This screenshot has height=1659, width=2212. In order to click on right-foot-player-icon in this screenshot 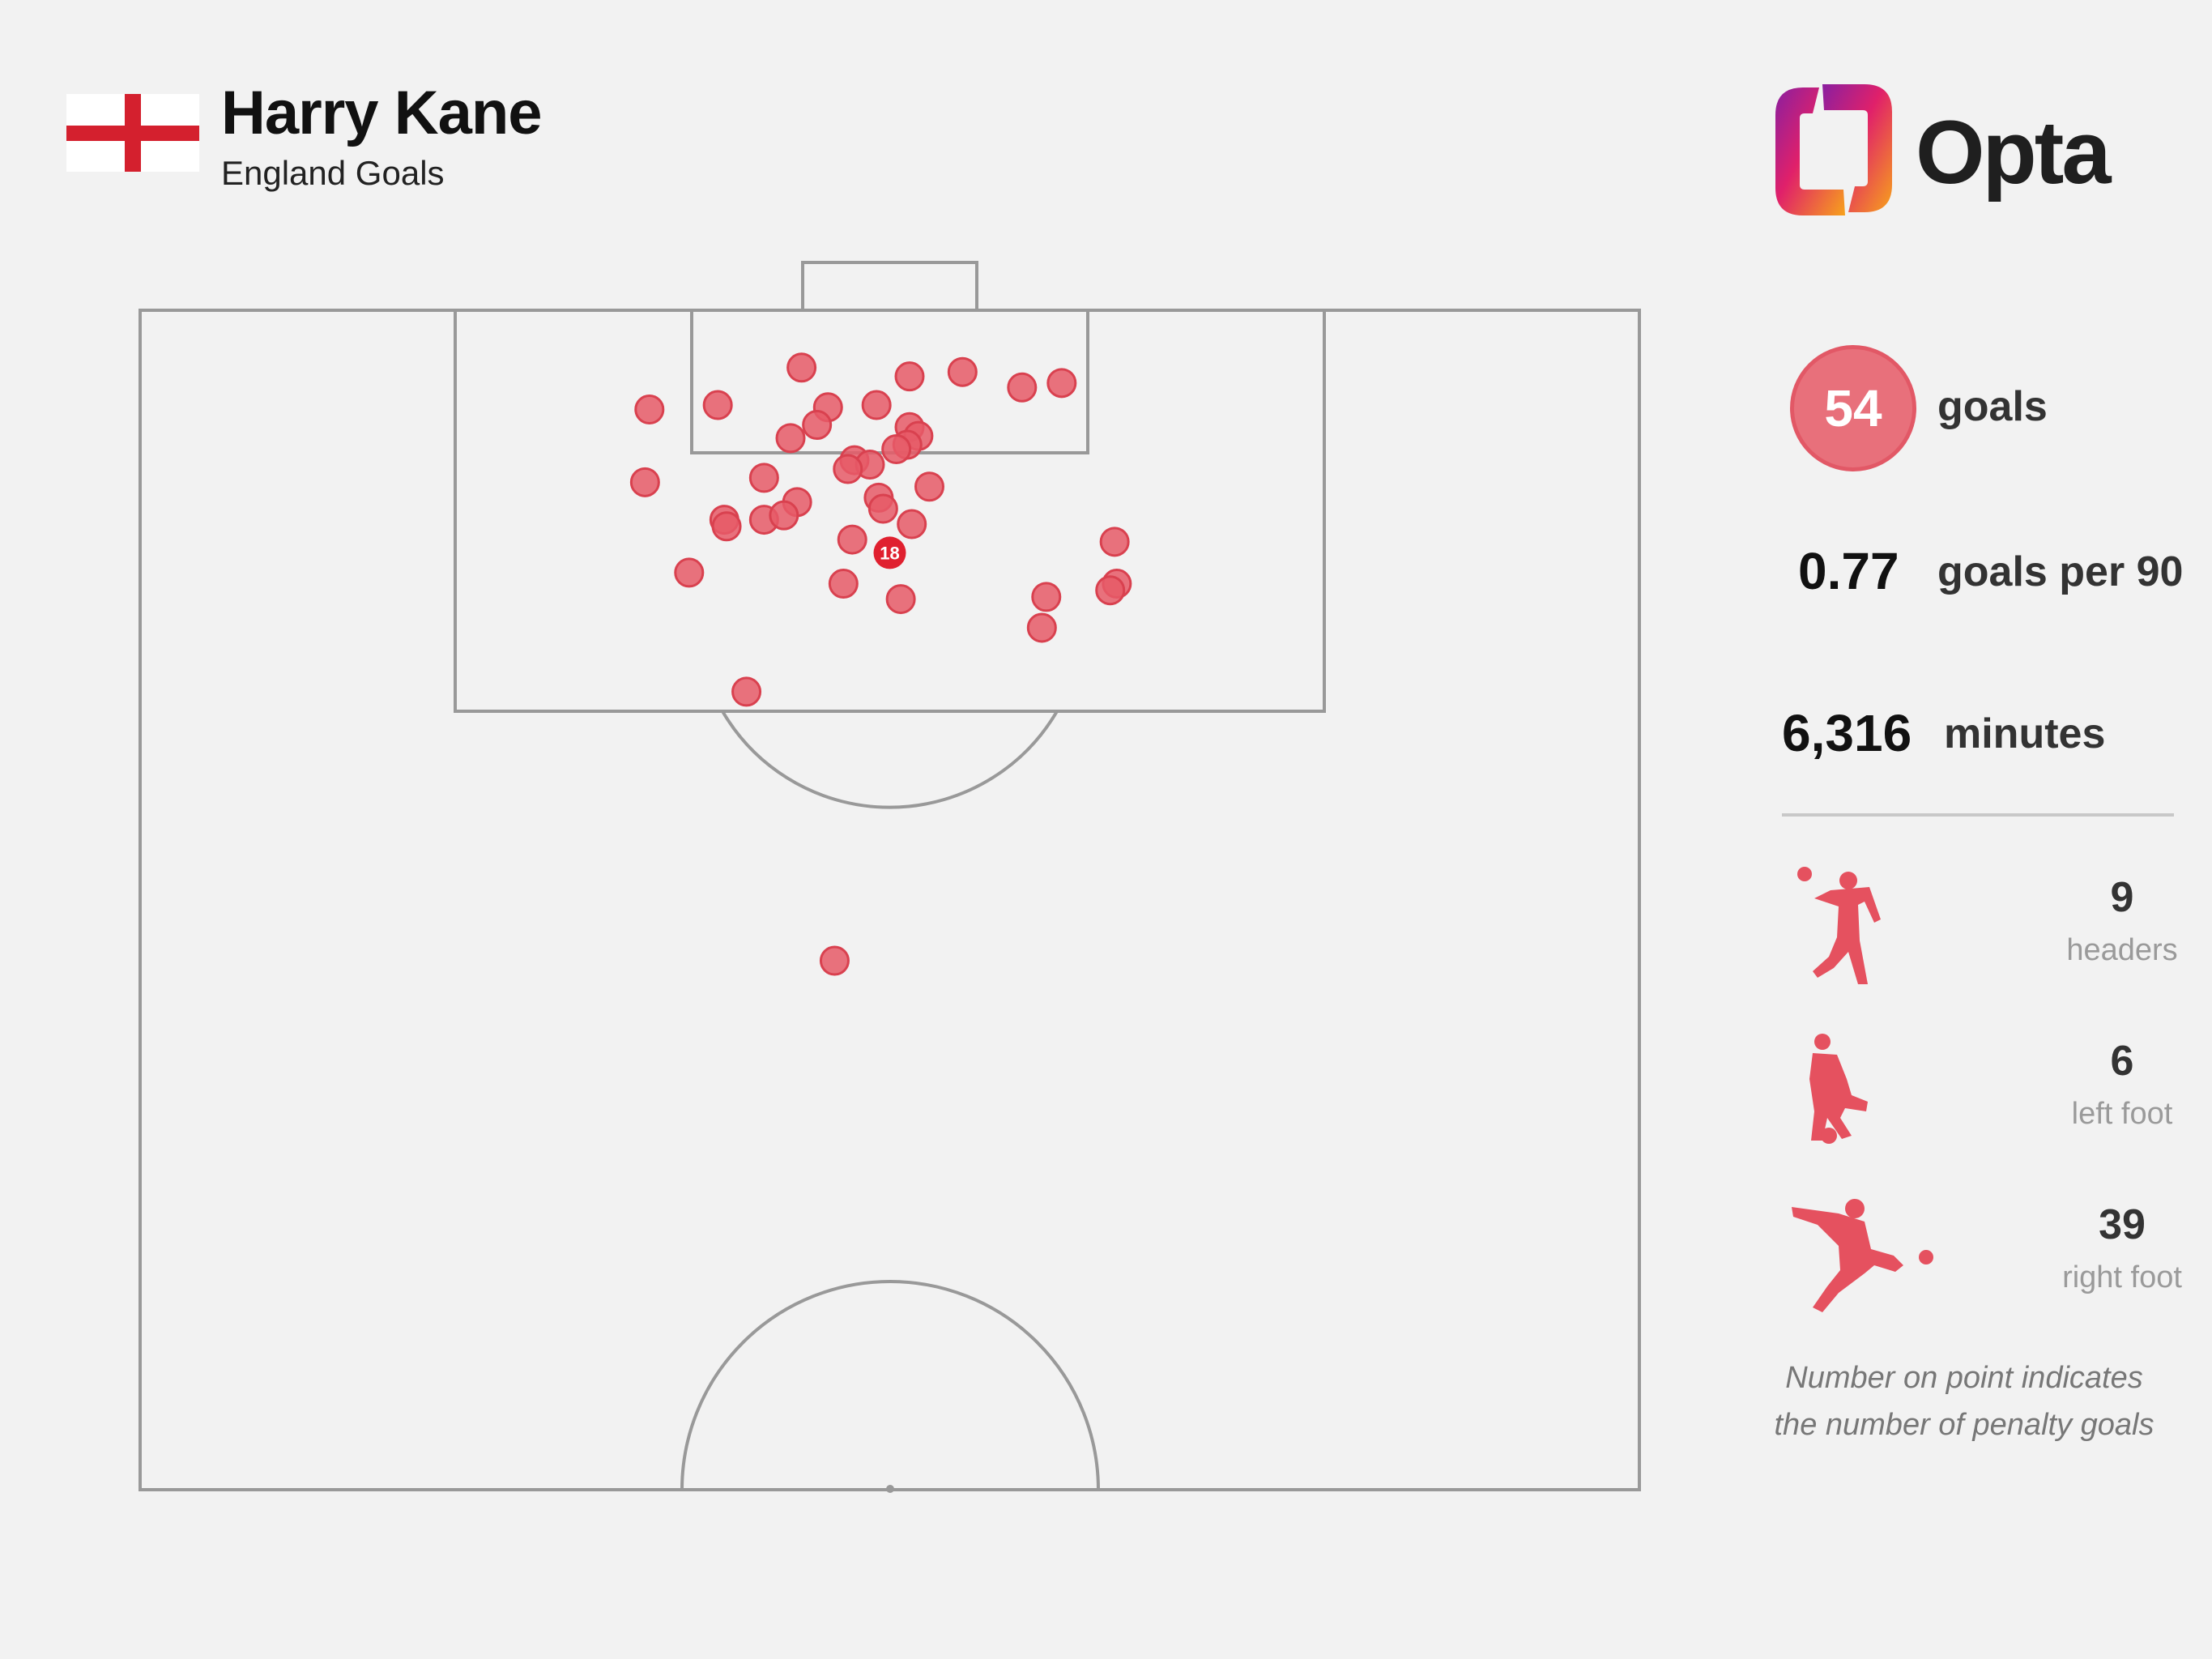, I will do `click(1862, 1255)`.